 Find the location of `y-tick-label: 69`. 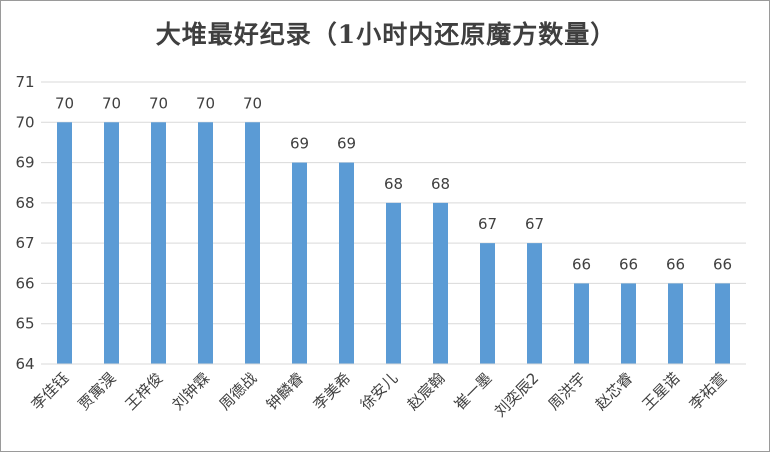

y-tick-label: 69 is located at coordinates (24, 163).